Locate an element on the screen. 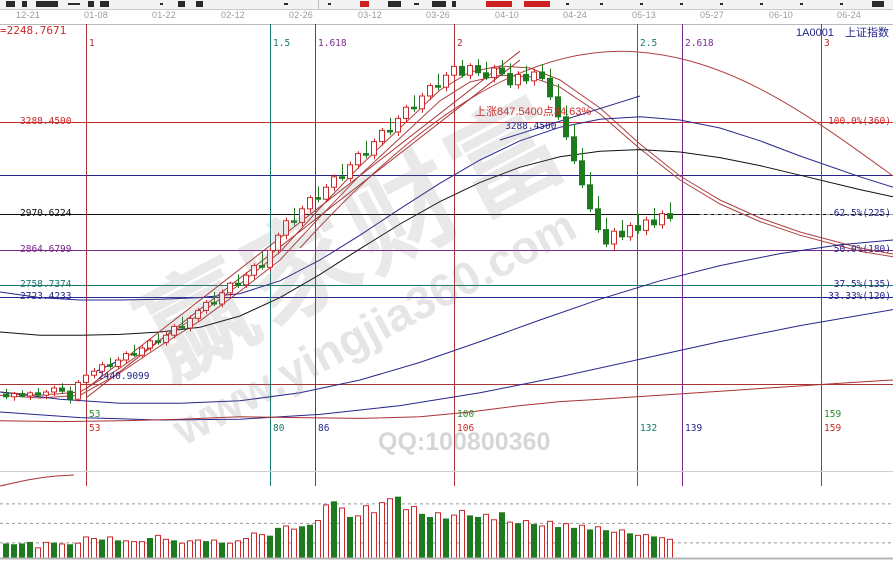 This screenshot has width=893, height=566. tick4-icon is located at coordinates (681, 4).